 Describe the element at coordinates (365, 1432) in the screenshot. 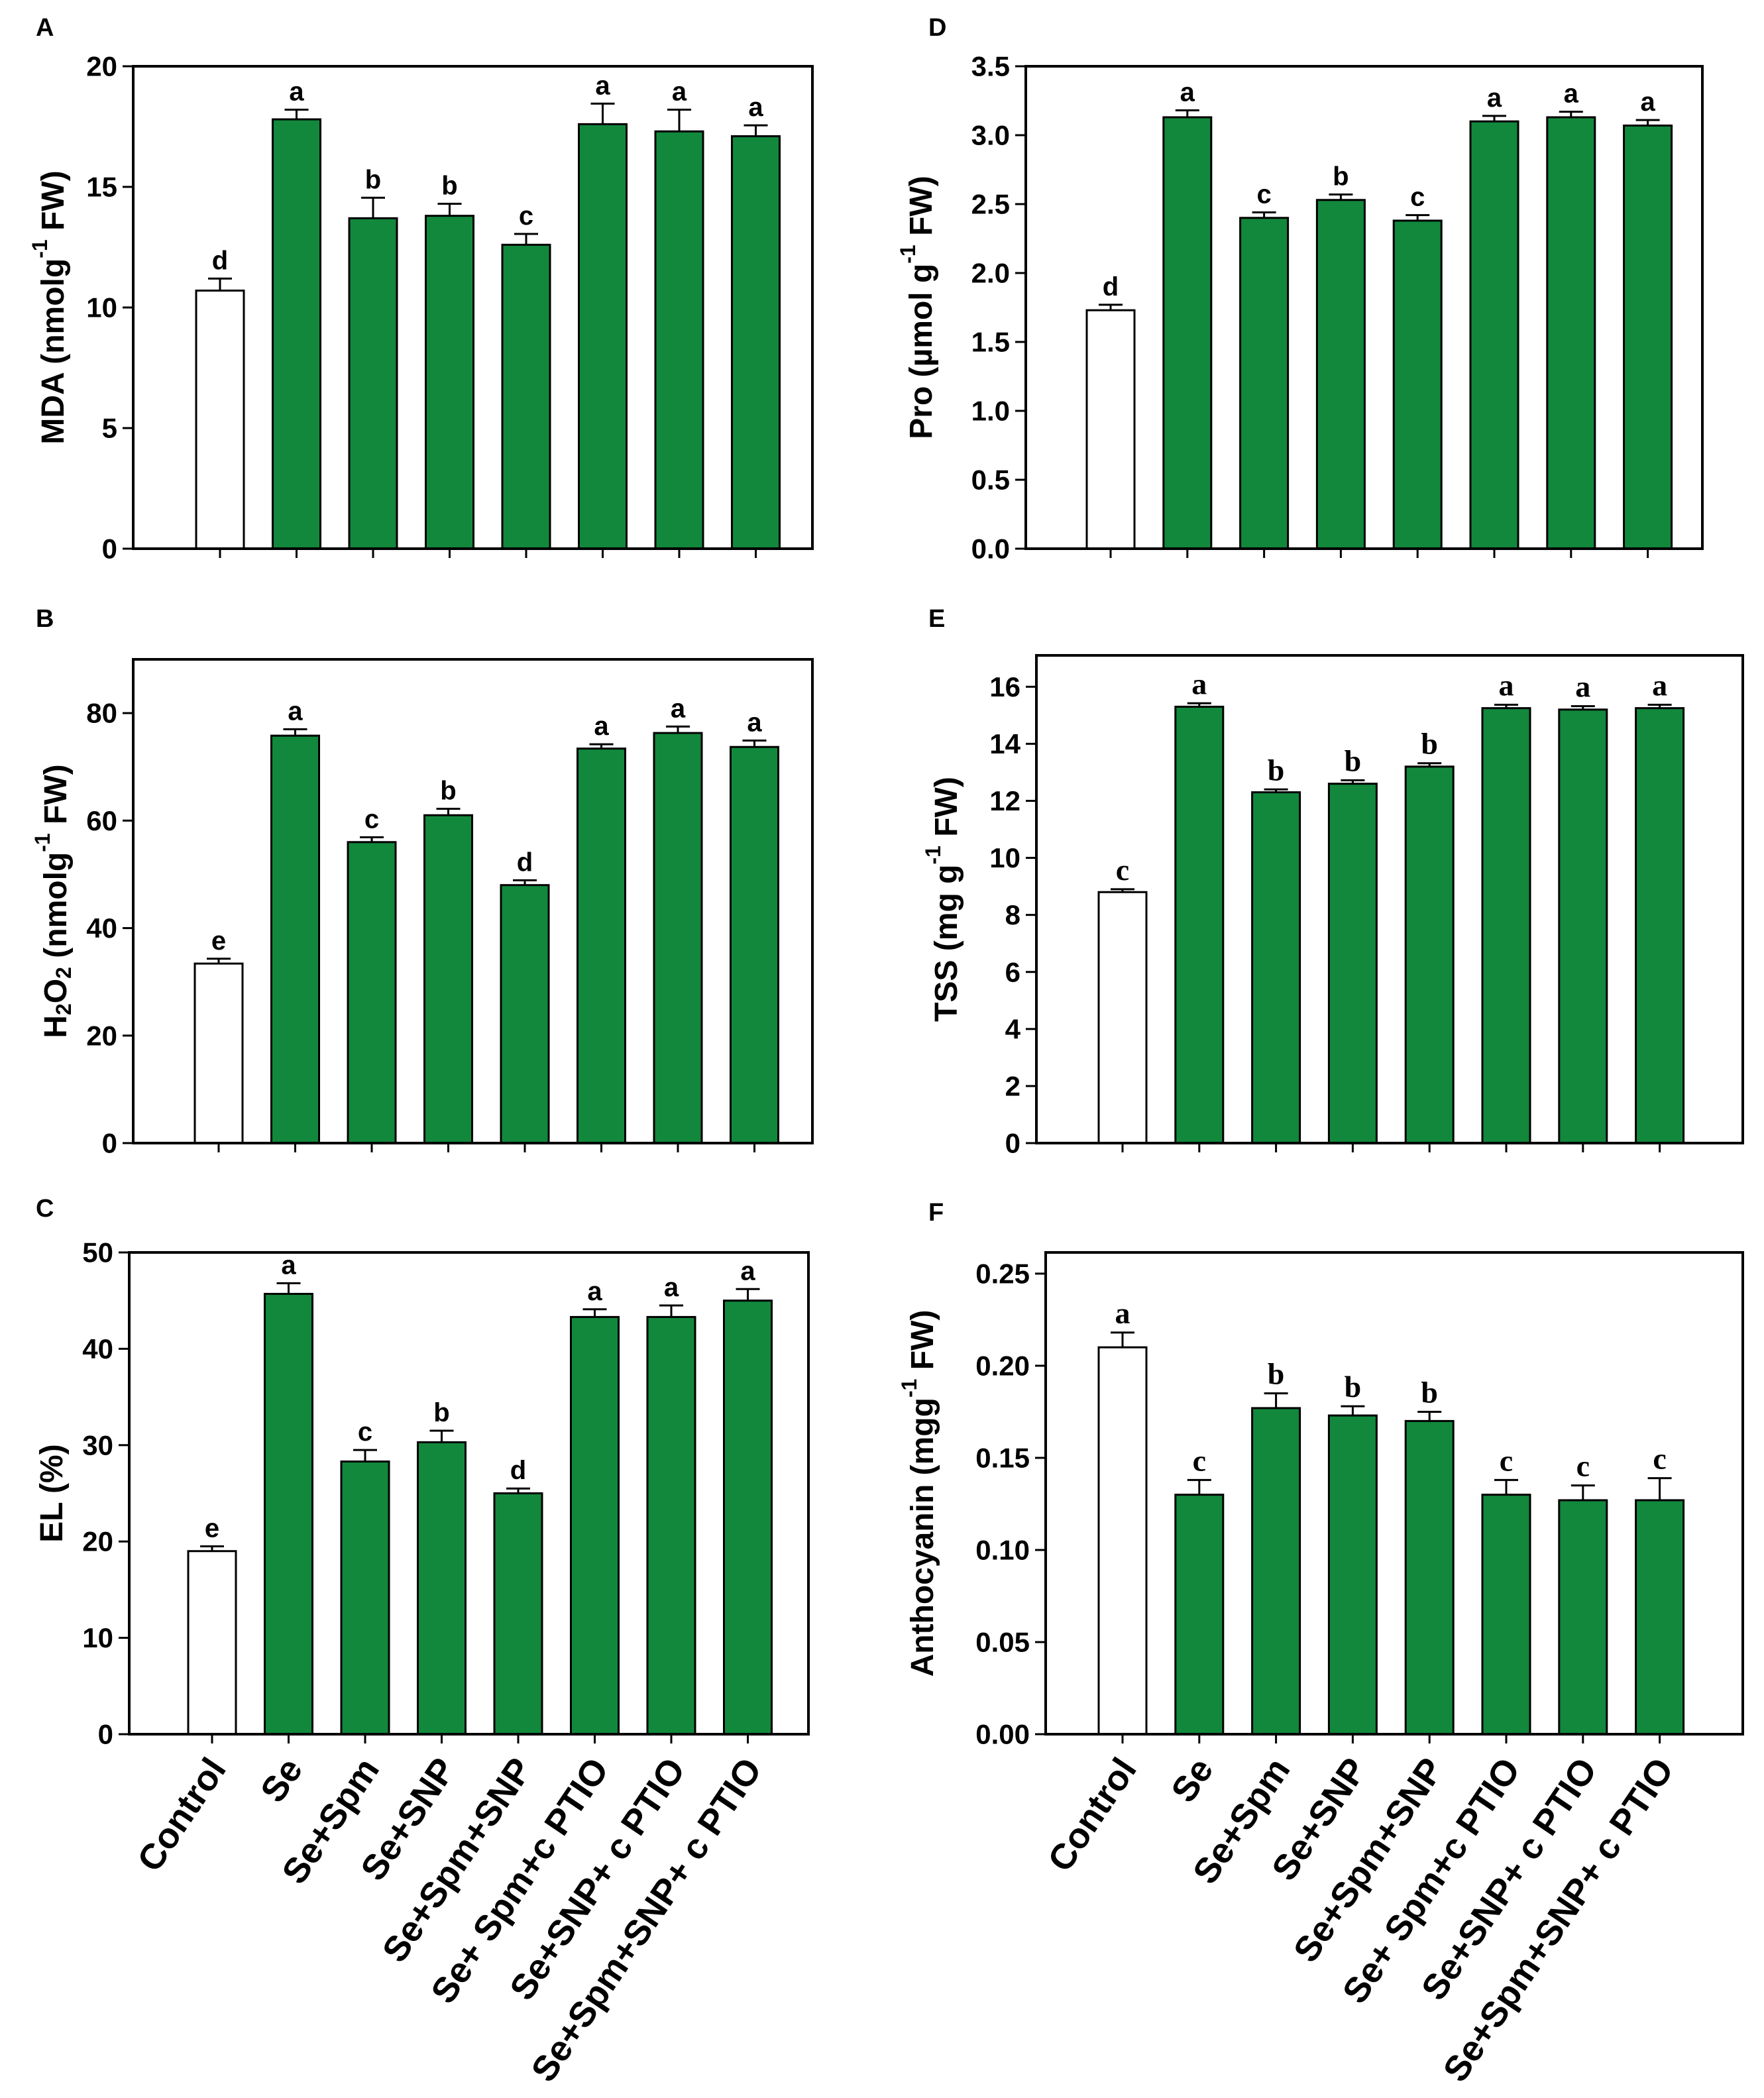

I see `panel-c-significance-letter-3: c` at that location.